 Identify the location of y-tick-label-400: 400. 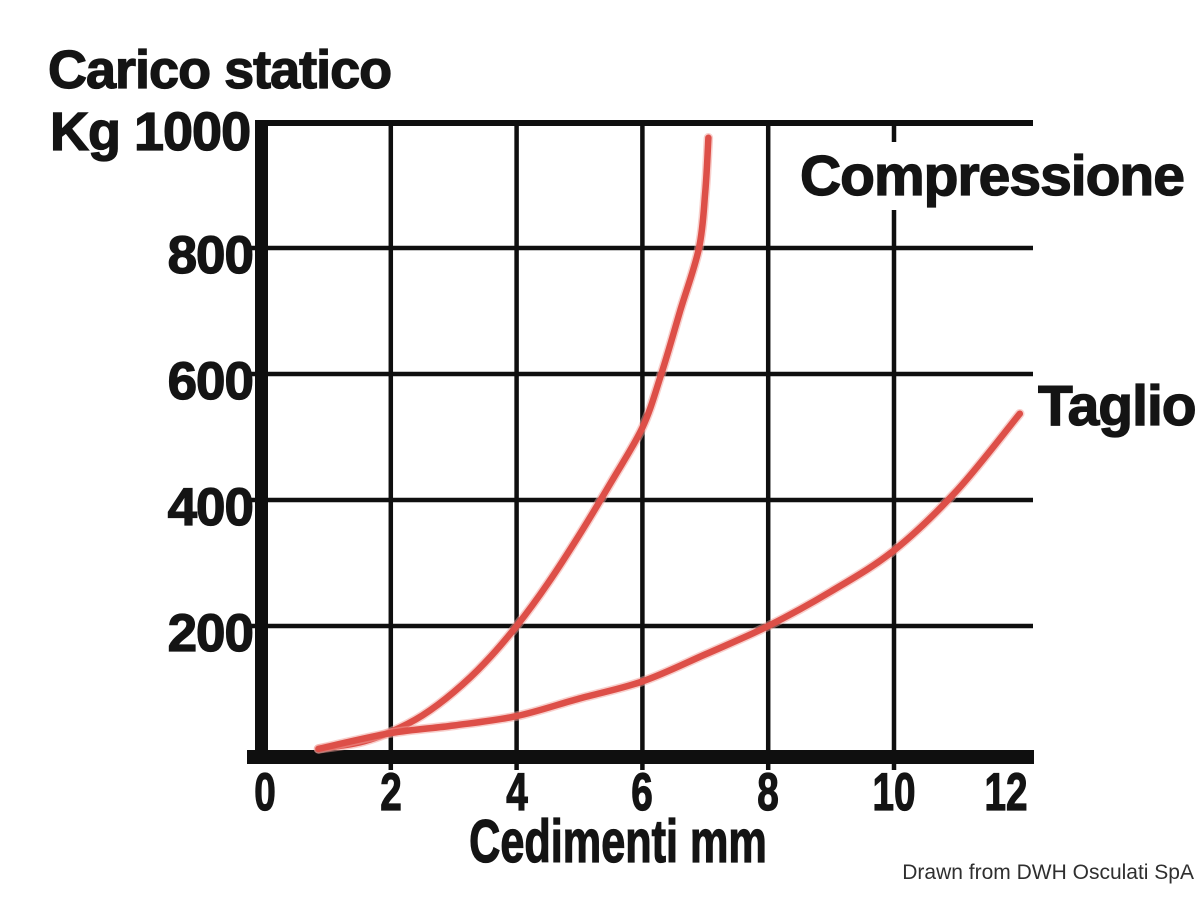
(211, 507).